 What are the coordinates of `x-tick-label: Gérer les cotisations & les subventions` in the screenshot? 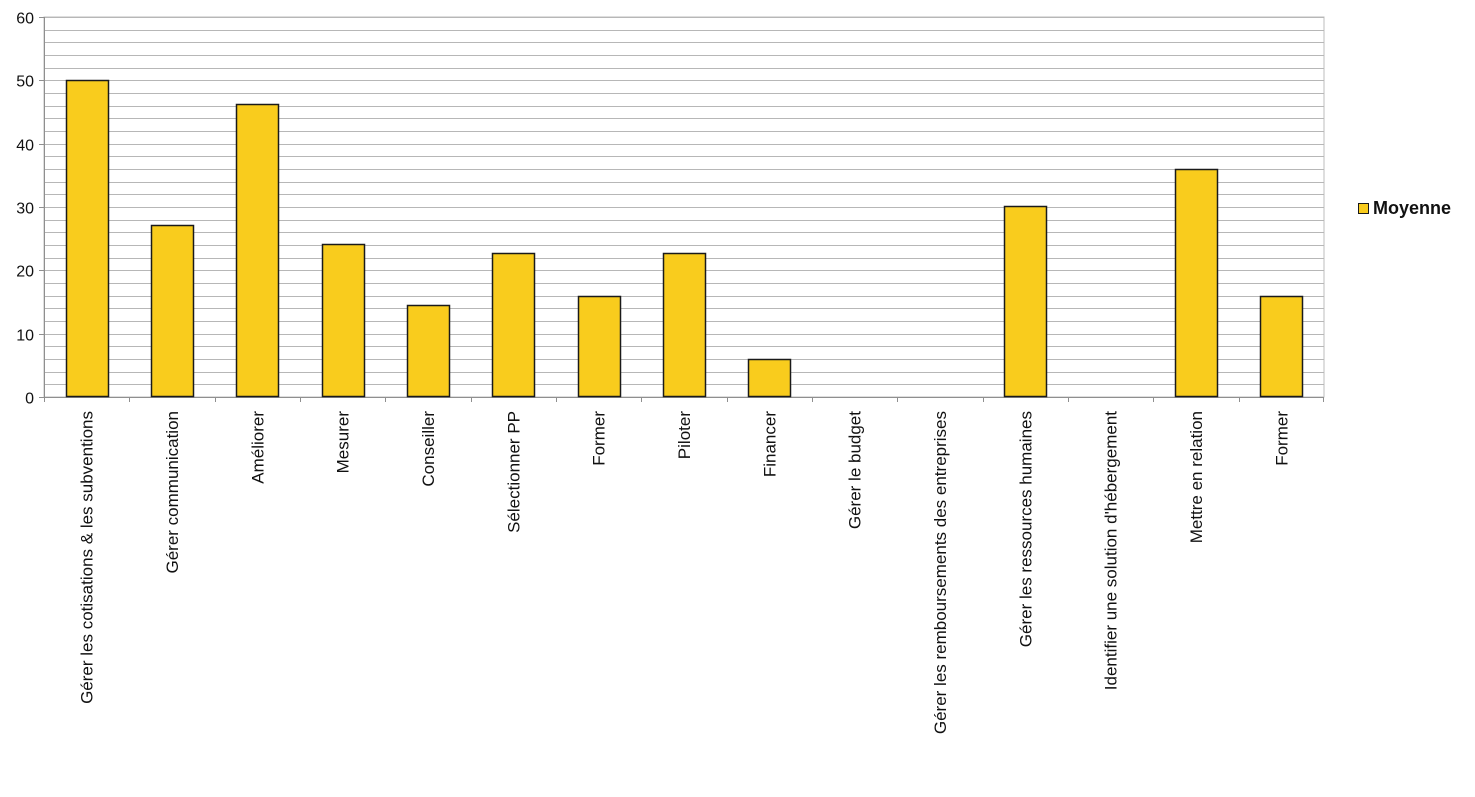 It's located at (87, 557).